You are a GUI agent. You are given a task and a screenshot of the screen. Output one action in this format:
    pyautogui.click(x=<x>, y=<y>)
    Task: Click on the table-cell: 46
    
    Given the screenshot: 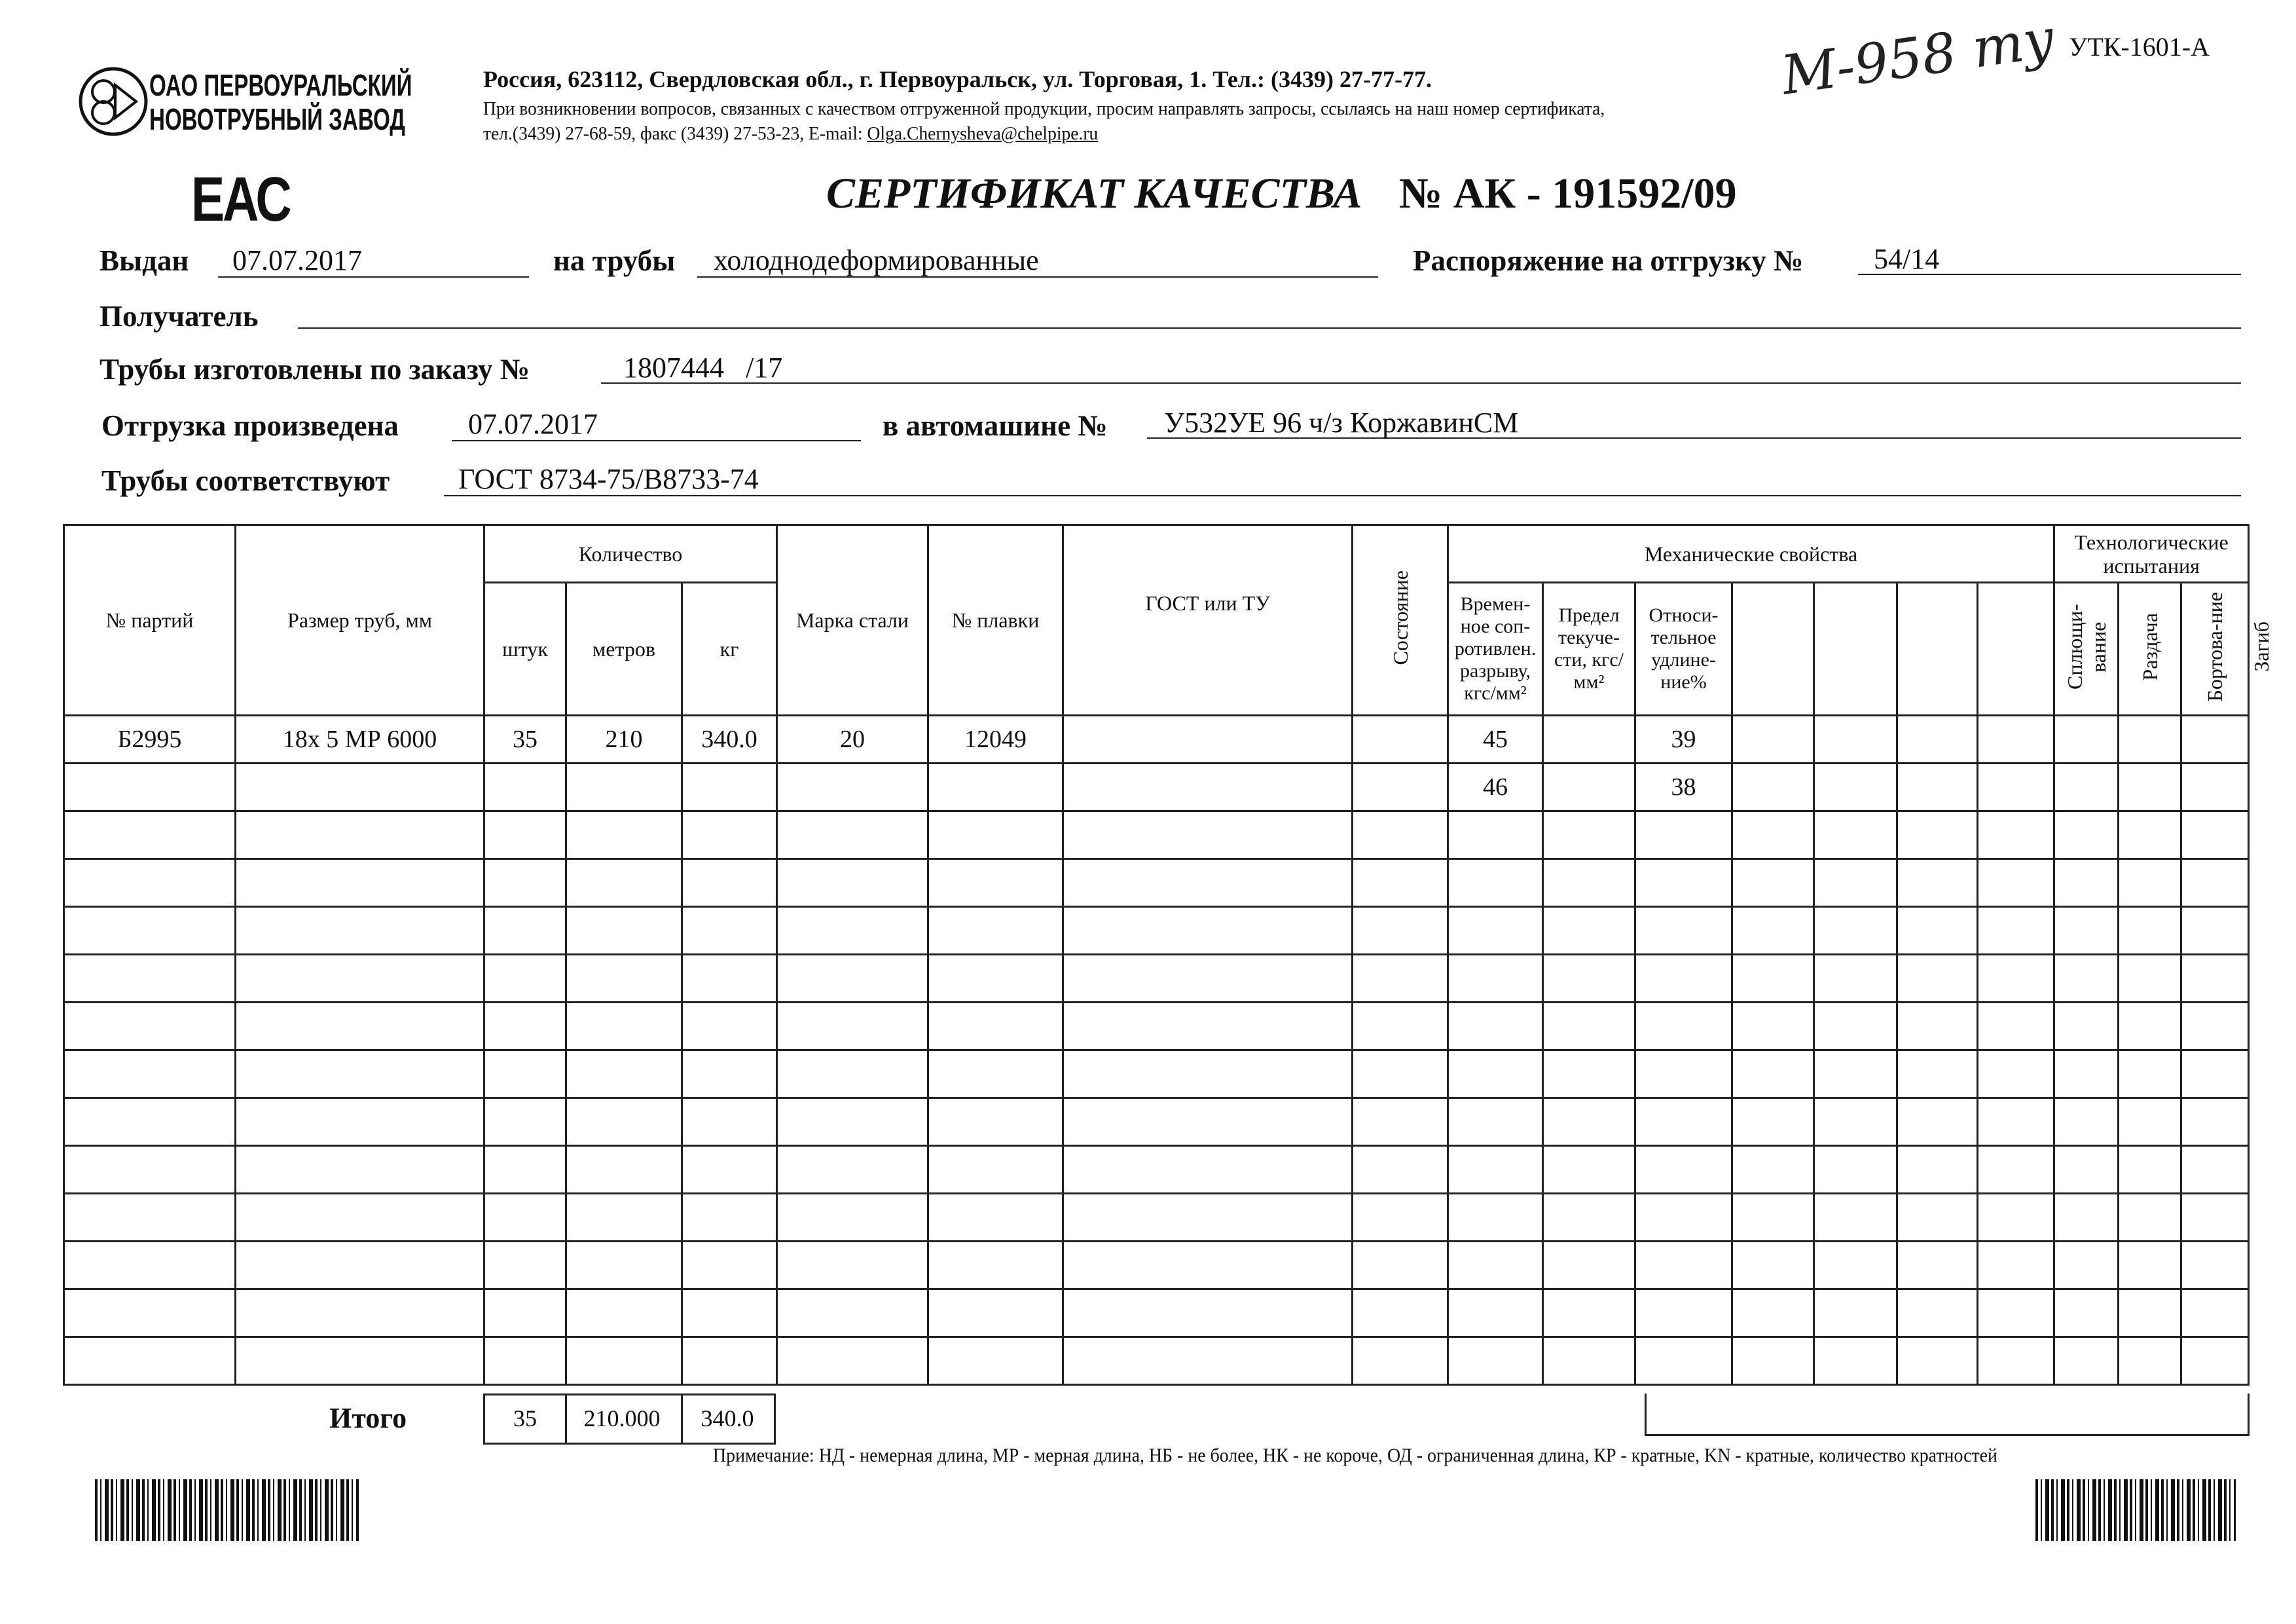 What is the action you would take?
    pyautogui.click(x=1495, y=787)
    